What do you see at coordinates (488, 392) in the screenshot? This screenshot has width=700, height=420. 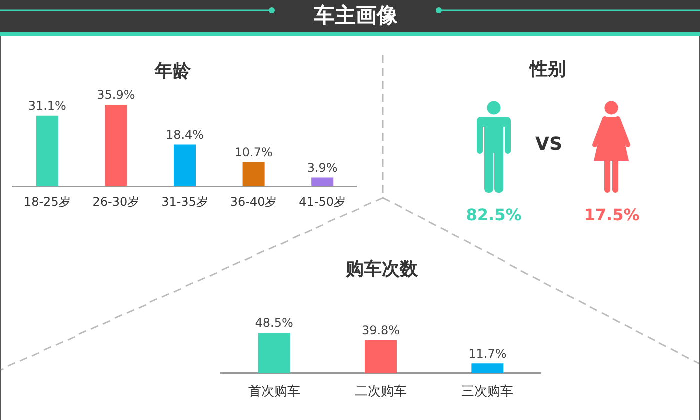 I see `x-tick-label: 三次购车` at bounding box center [488, 392].